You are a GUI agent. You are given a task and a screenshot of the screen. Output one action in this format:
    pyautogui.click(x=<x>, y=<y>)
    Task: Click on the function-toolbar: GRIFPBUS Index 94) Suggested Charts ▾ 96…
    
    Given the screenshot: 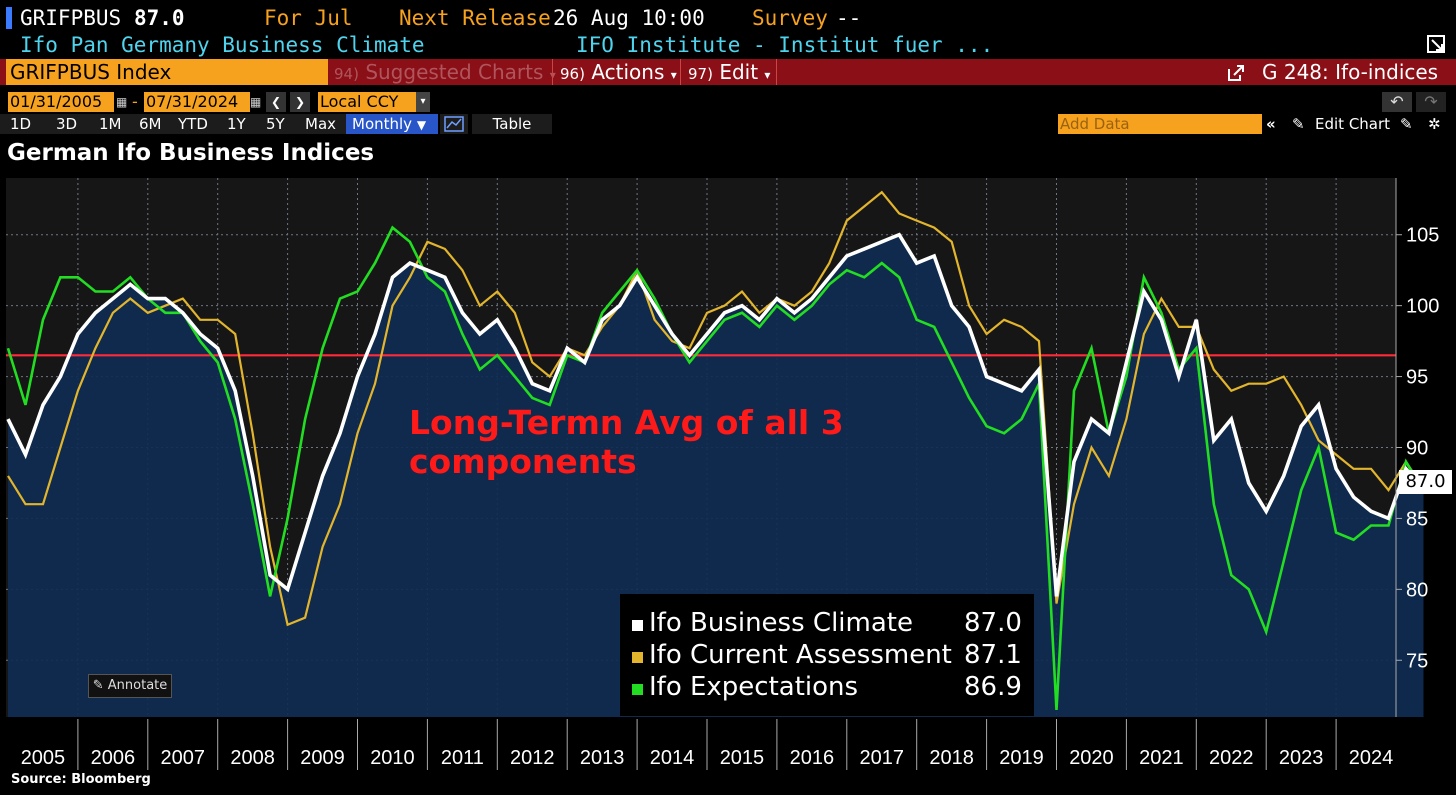 What is the action you would take?
    pyautogui.click(x=728, y=72)
    